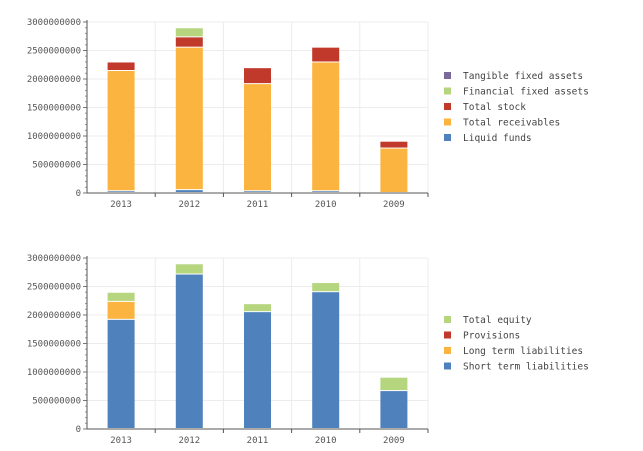  Describe the element at coordinates (326, 287) in the screenshot. I see `bar-total-equity-2010` at that location.